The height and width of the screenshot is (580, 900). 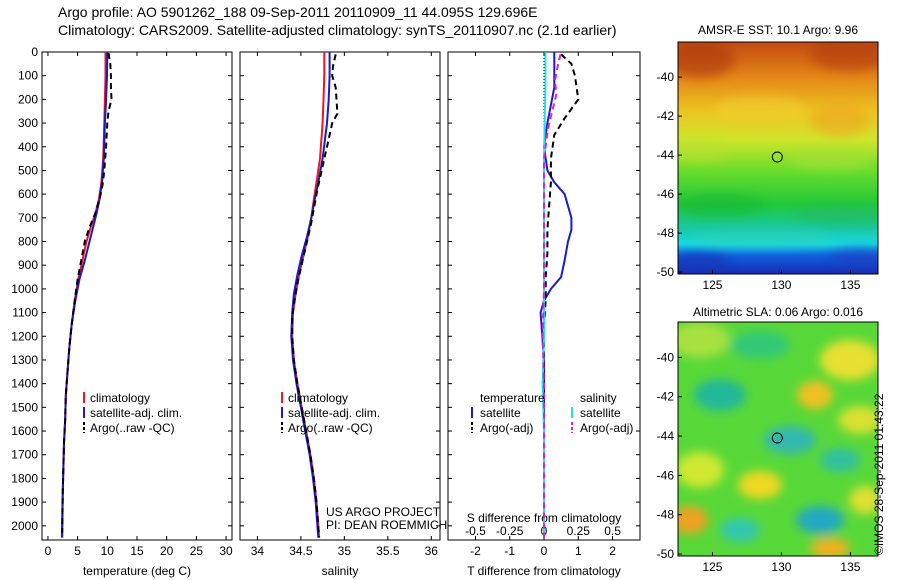 I want to click on x-tick-label: 2, so click(x=612, y=551).